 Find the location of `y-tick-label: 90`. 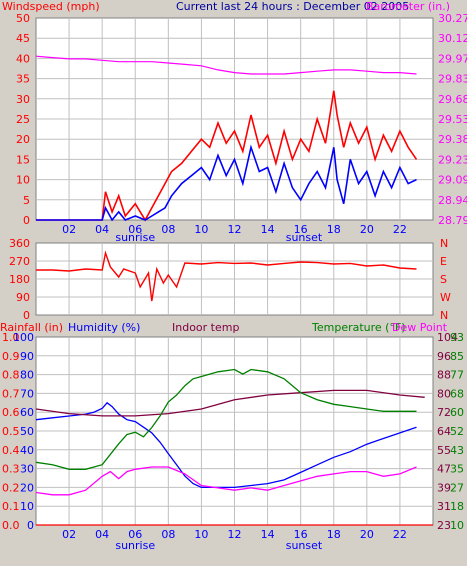

y-tick-label: 90 is located at coordinates (23, 297).